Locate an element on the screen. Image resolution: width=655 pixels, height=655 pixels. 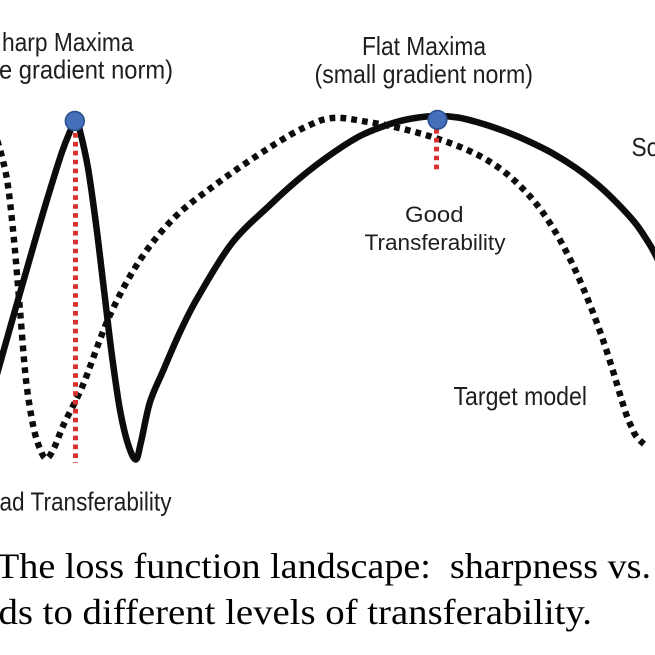
svg-text: Target model is located at coordinates (521, 396).